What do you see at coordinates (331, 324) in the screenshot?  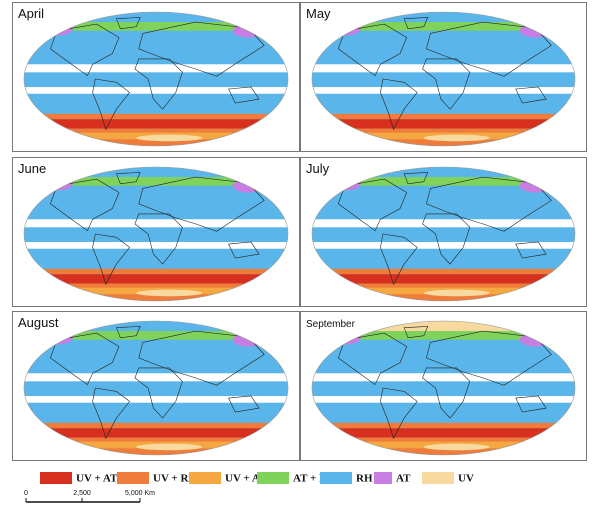 I see `panel-title: September` at bounding box center [331, 324].